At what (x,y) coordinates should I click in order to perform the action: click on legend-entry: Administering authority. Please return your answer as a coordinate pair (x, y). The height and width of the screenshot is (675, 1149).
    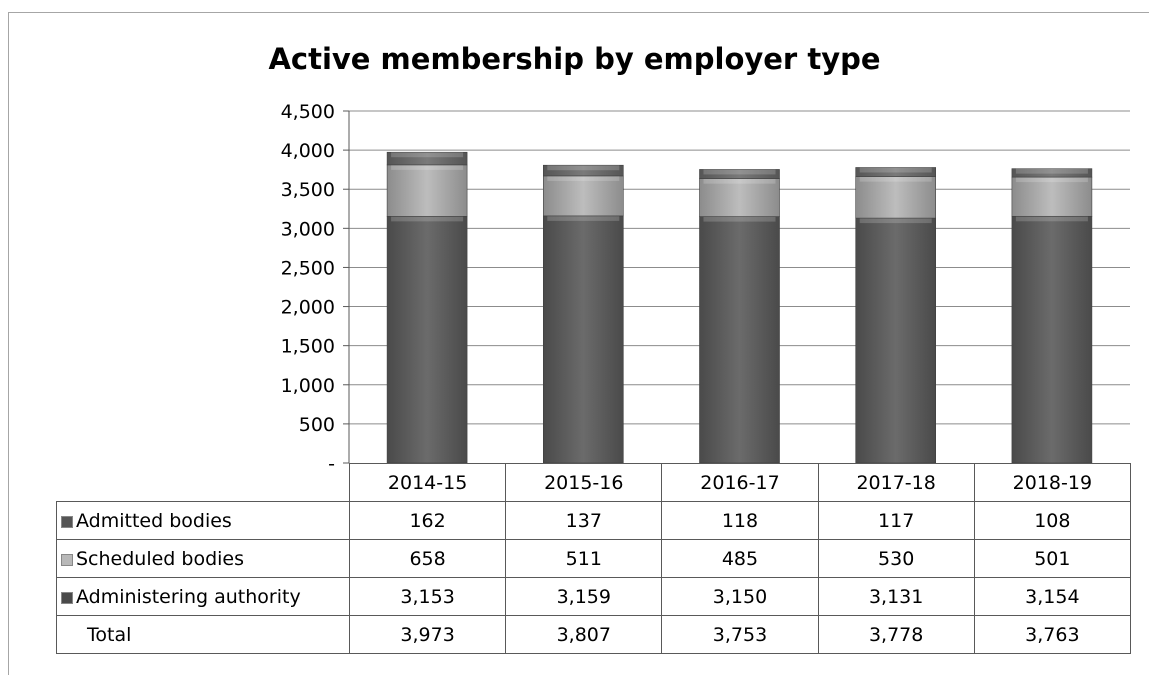
    Looking at the image, I should click on (203, 596).